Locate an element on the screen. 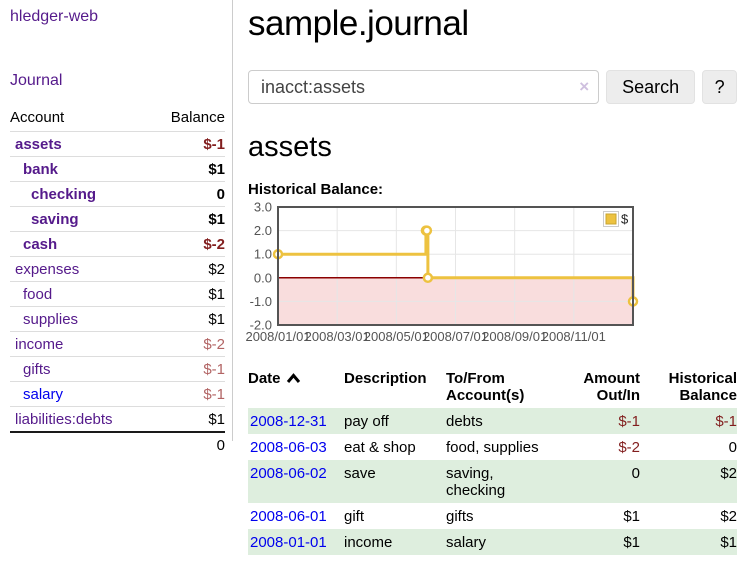  account-link-gifts: gifts is located at coordinates (37, 369).